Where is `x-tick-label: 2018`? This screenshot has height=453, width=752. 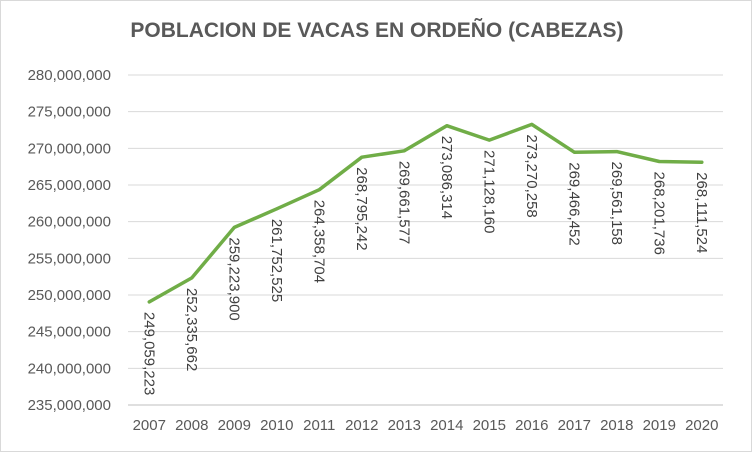
x-tick-label: 2018 is located at coordinates (616, 425).